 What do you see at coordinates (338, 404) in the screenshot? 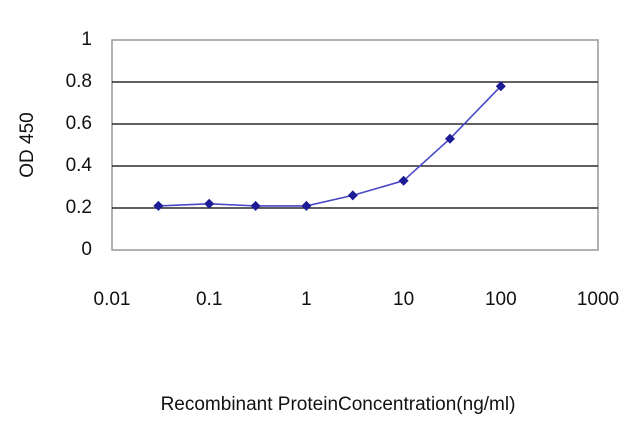
I see `x-axis-label: Recombinant ProteinConcentration(ng/ml)` at bounding box center [338, 404].